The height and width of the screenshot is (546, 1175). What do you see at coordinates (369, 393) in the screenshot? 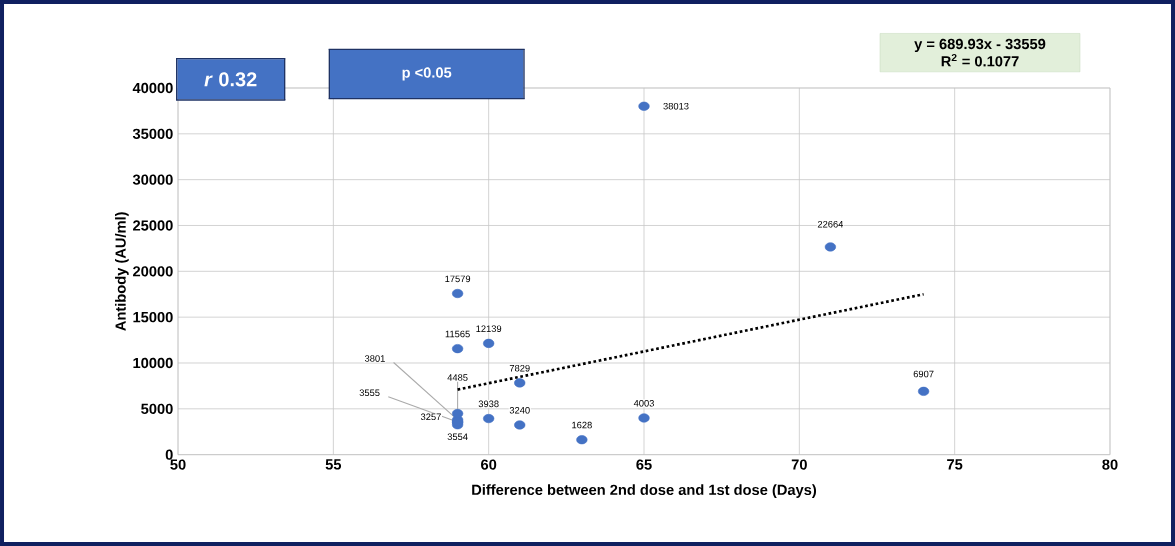
I see `data-label: 3555` at bounding box center [369, 393].